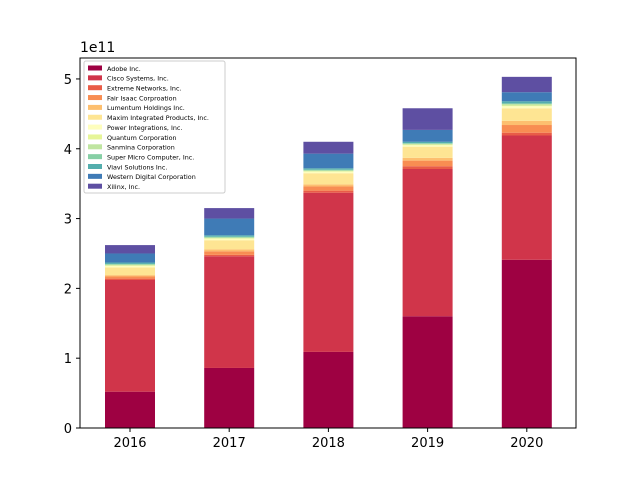 This screenshot has height=480, width=640. Describe the element at coordinates (328, 443) in the screenshot. I see `x-tick-label: 2018` at that location.